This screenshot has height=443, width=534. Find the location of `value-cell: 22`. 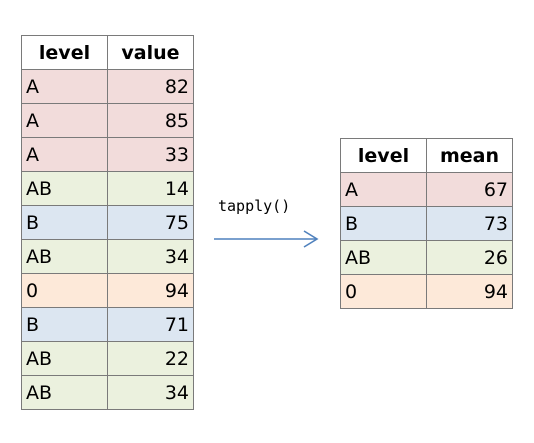

value-cell: 22 is located at coordinates (150, 358).